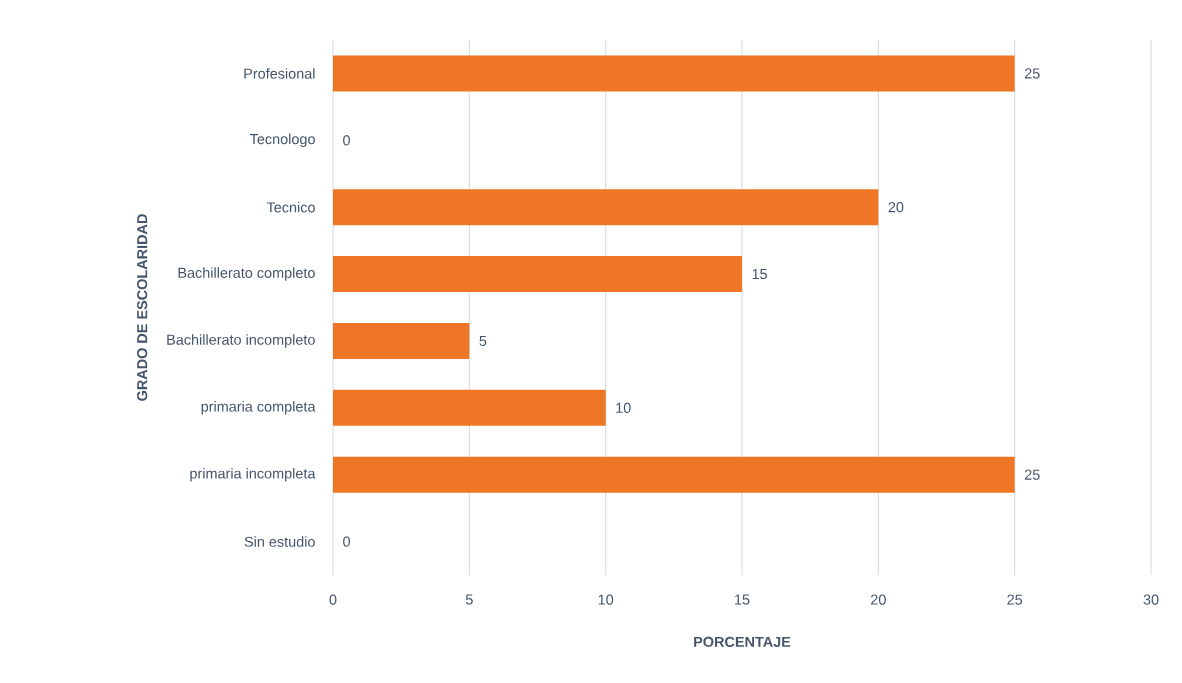 This screenshot has width=1182, height=683. What do you see at coordinates (1151, 599) in the screenshot?
I see `x-tick-label: 30` at bounding box center [1151, 599].